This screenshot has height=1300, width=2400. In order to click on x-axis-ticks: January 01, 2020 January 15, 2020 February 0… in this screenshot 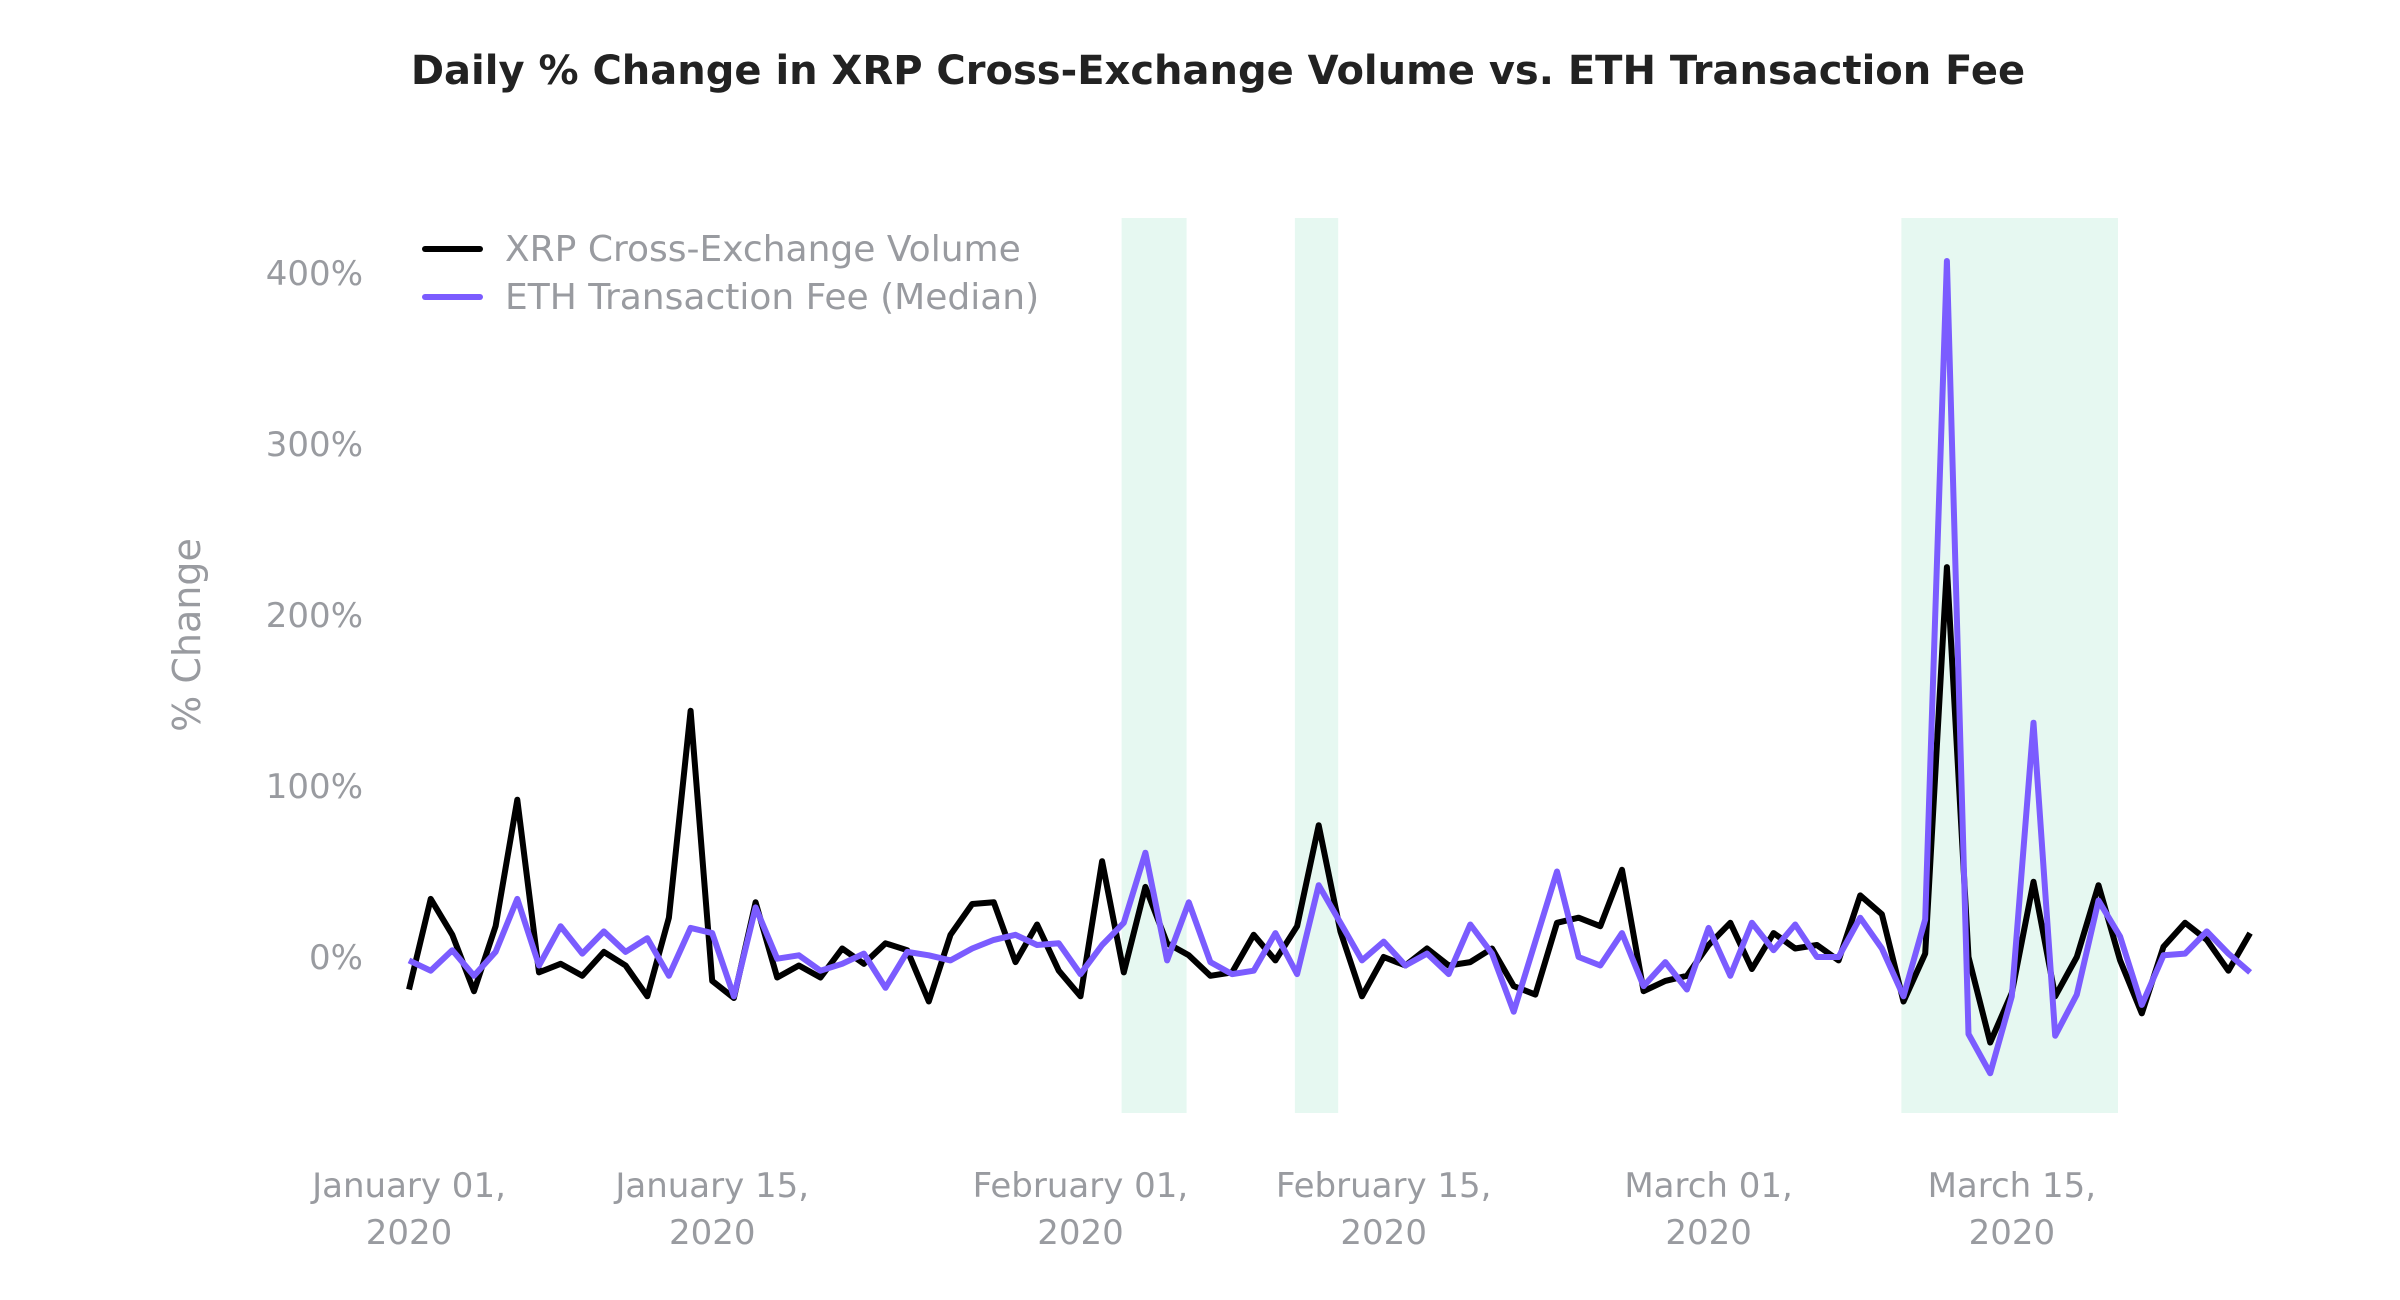, I will do `click(1203, 1209)`.